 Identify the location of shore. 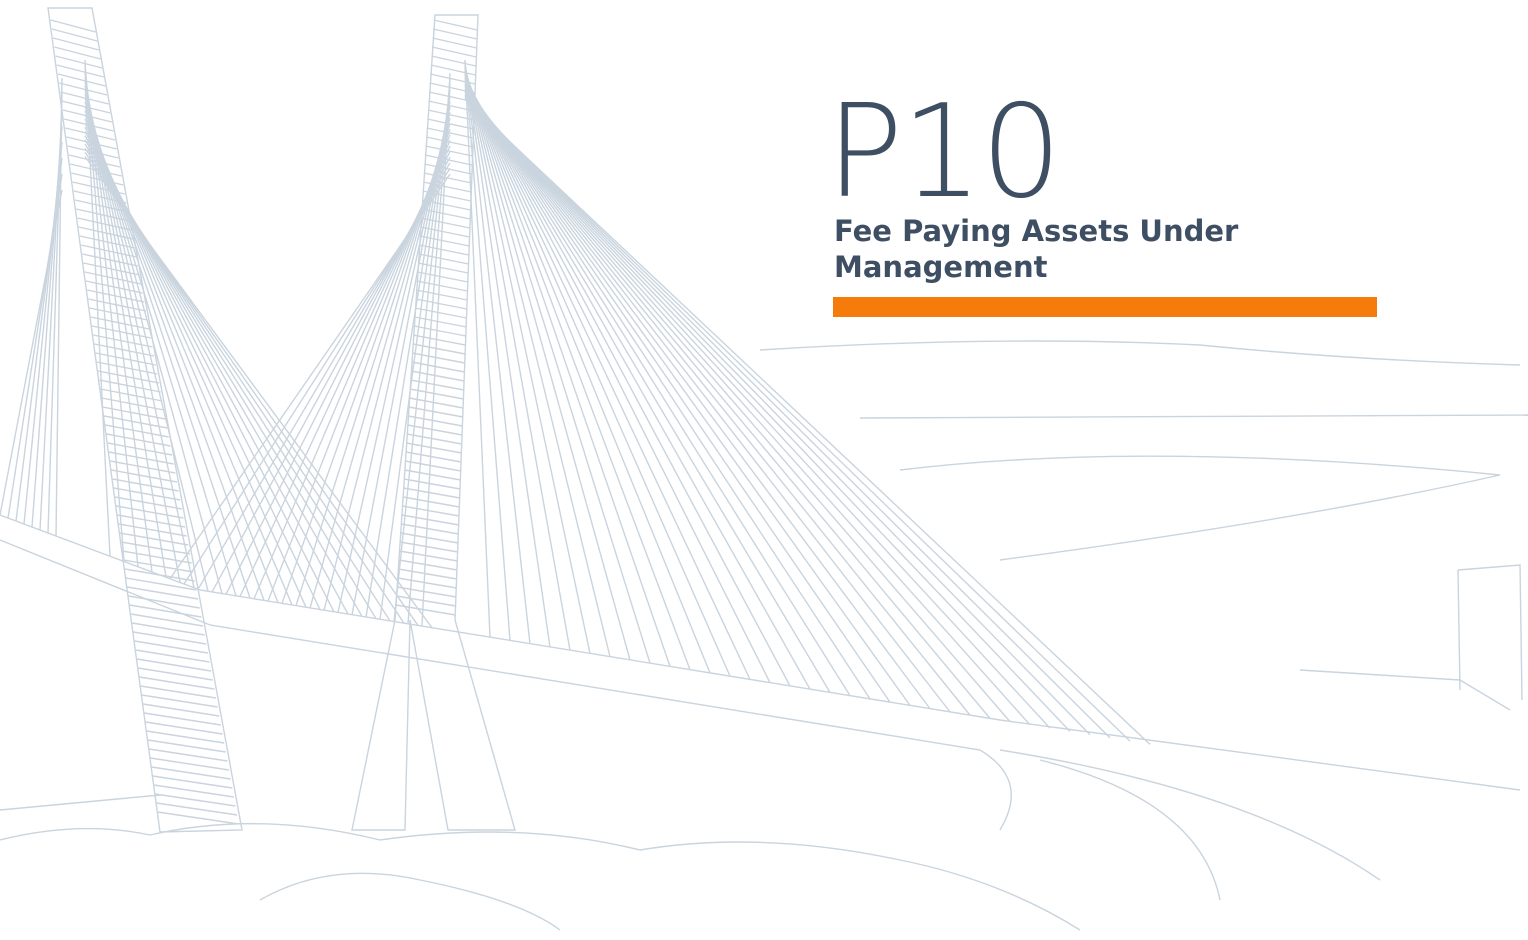
(1193, 416).